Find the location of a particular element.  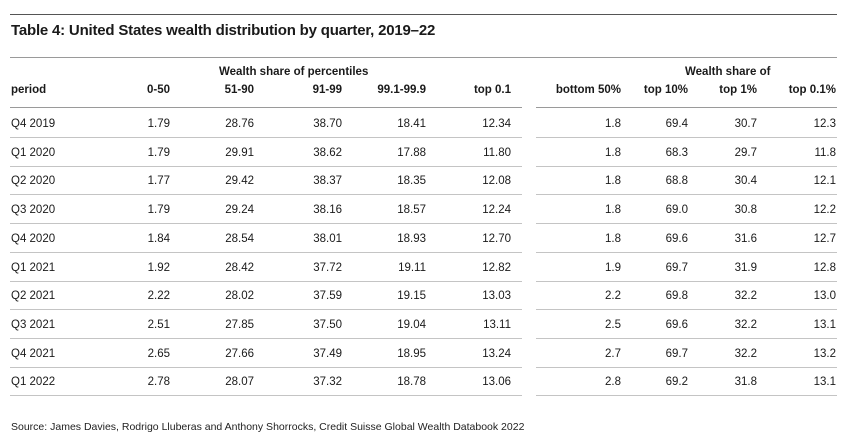

table-cell: 13.03 is located at coordinates (496, 296).